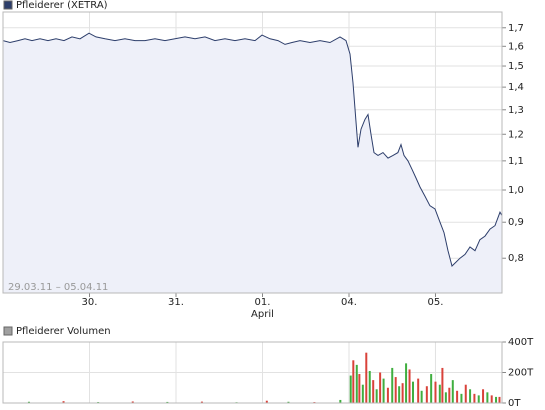 This screenshot has height=410, width=545. What do you see at coordinates (63, 331) in the screenshot?
I see `legend-title: Pfleiderer Volumen` at bounding box center [63, 331].